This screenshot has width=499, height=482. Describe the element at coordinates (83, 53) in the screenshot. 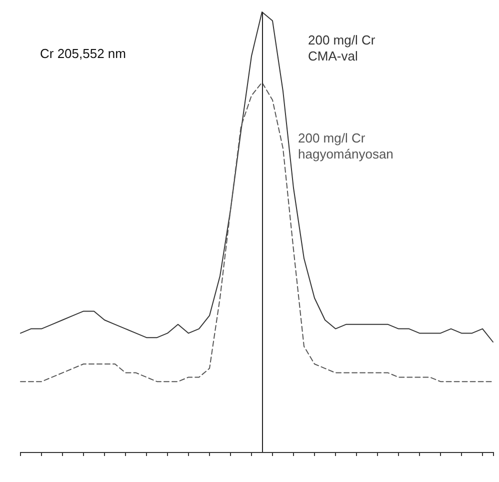

I see `text: Cr 205,552 nm` at that location.